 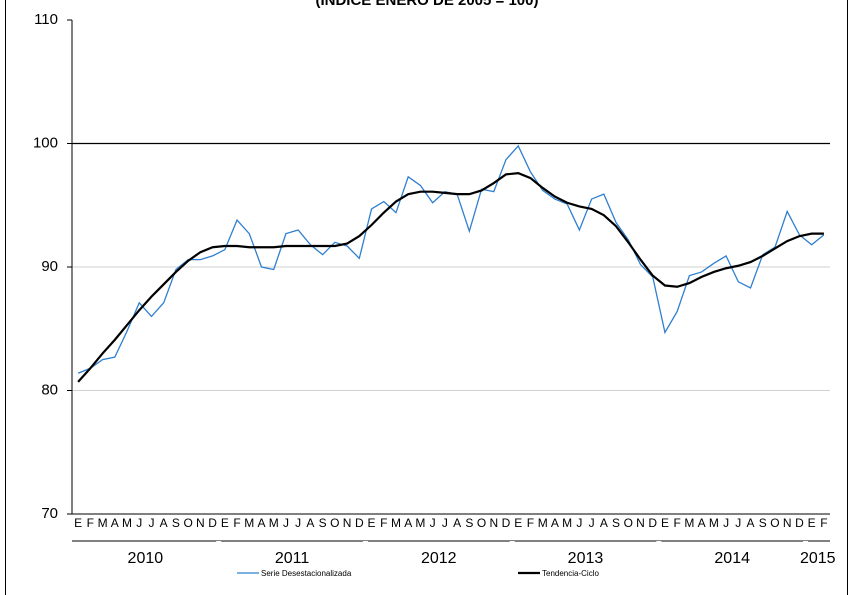 I want to click on y-tick-label: 100, so click(x=45, y=142).